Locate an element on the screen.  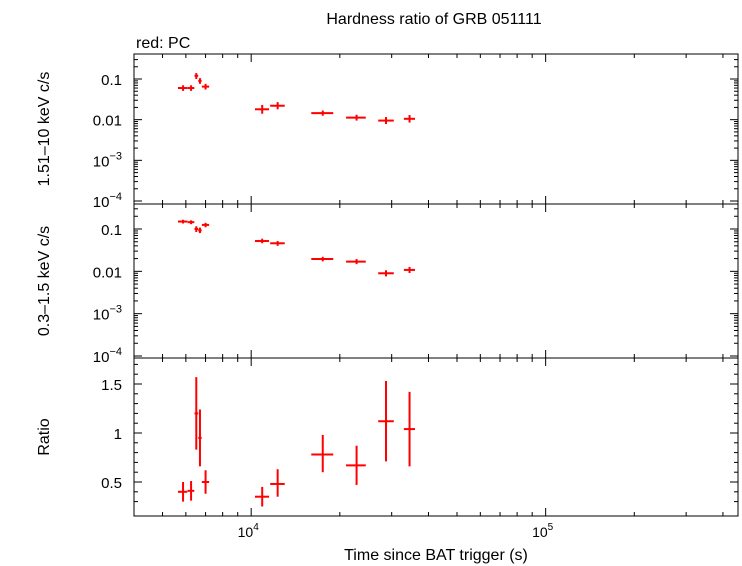
y-tick-label: 0.5 is located at coordinates (111, 483).